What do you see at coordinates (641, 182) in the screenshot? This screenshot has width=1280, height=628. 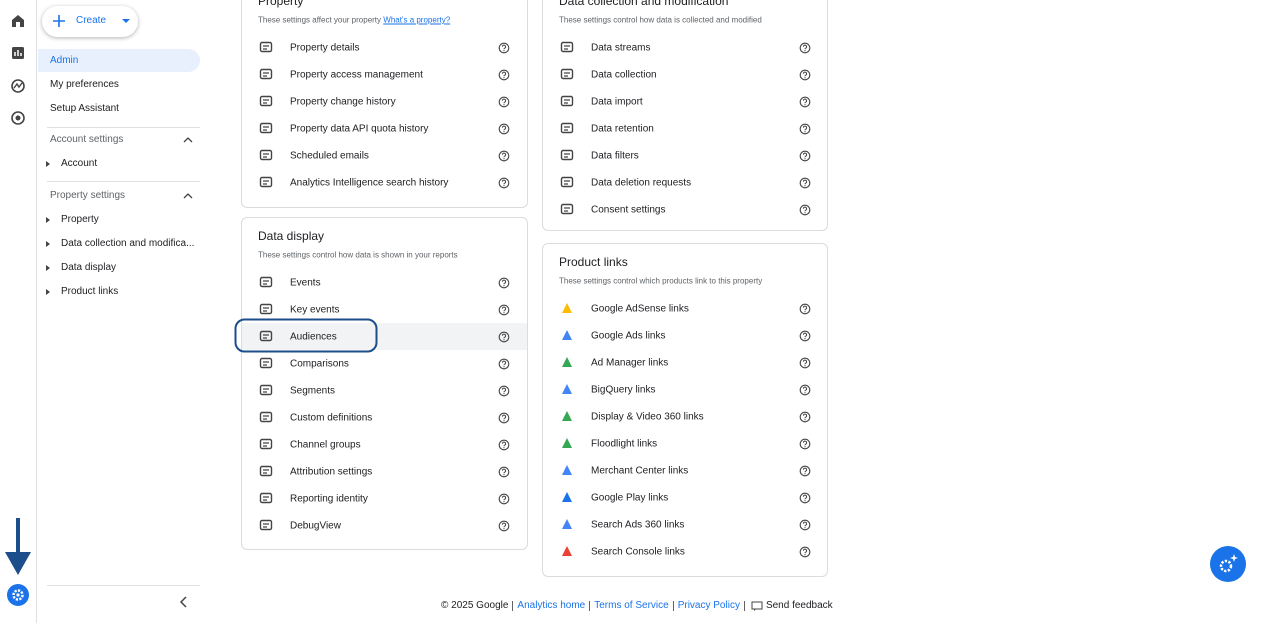 I see `row-label: Data deletion requests` at bounding box center [641, 182].